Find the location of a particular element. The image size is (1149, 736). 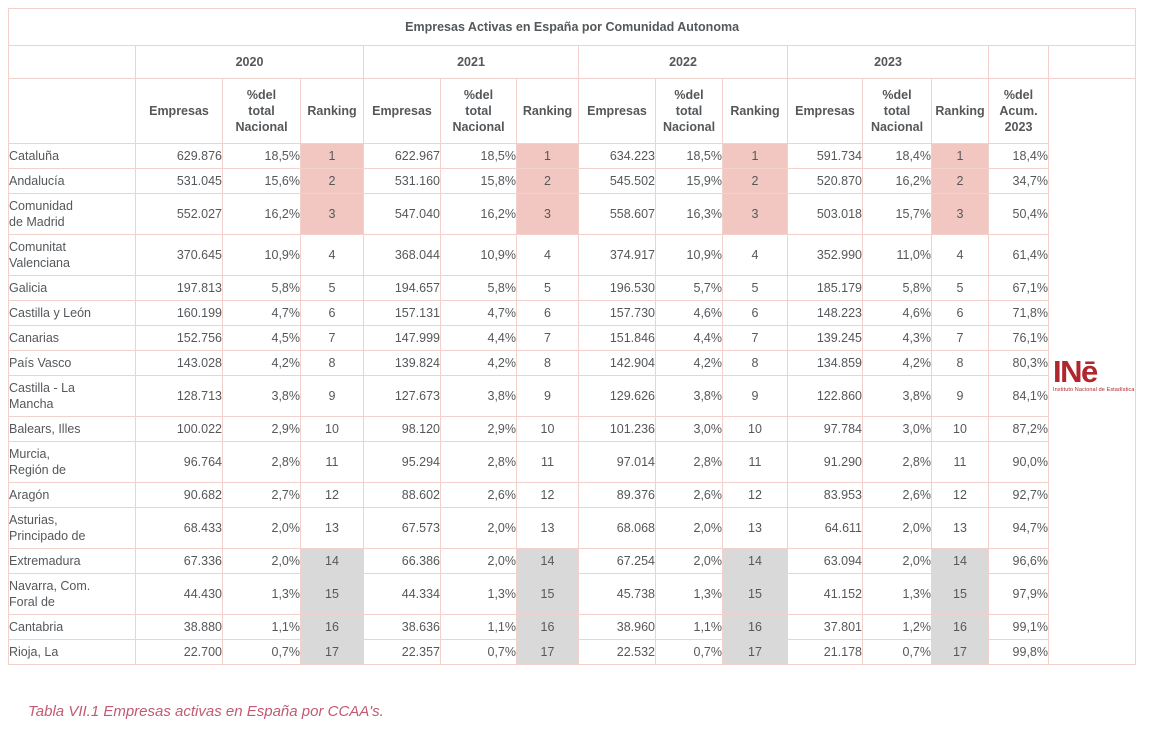

ranking-value-2021: 6 is located at coordinates (547, 313).